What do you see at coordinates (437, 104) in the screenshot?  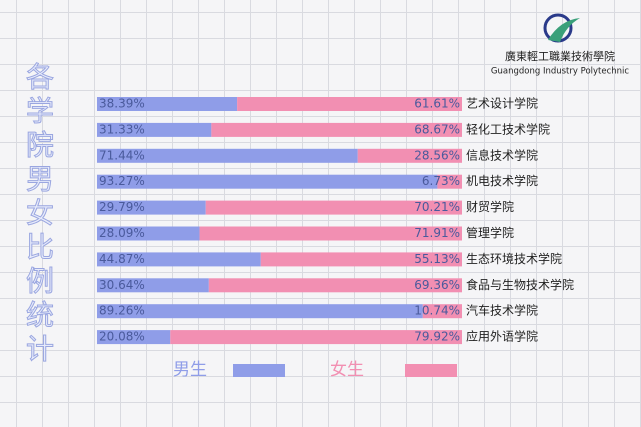 I see `value-label: 61.61%` at bounding box center [437, 104].